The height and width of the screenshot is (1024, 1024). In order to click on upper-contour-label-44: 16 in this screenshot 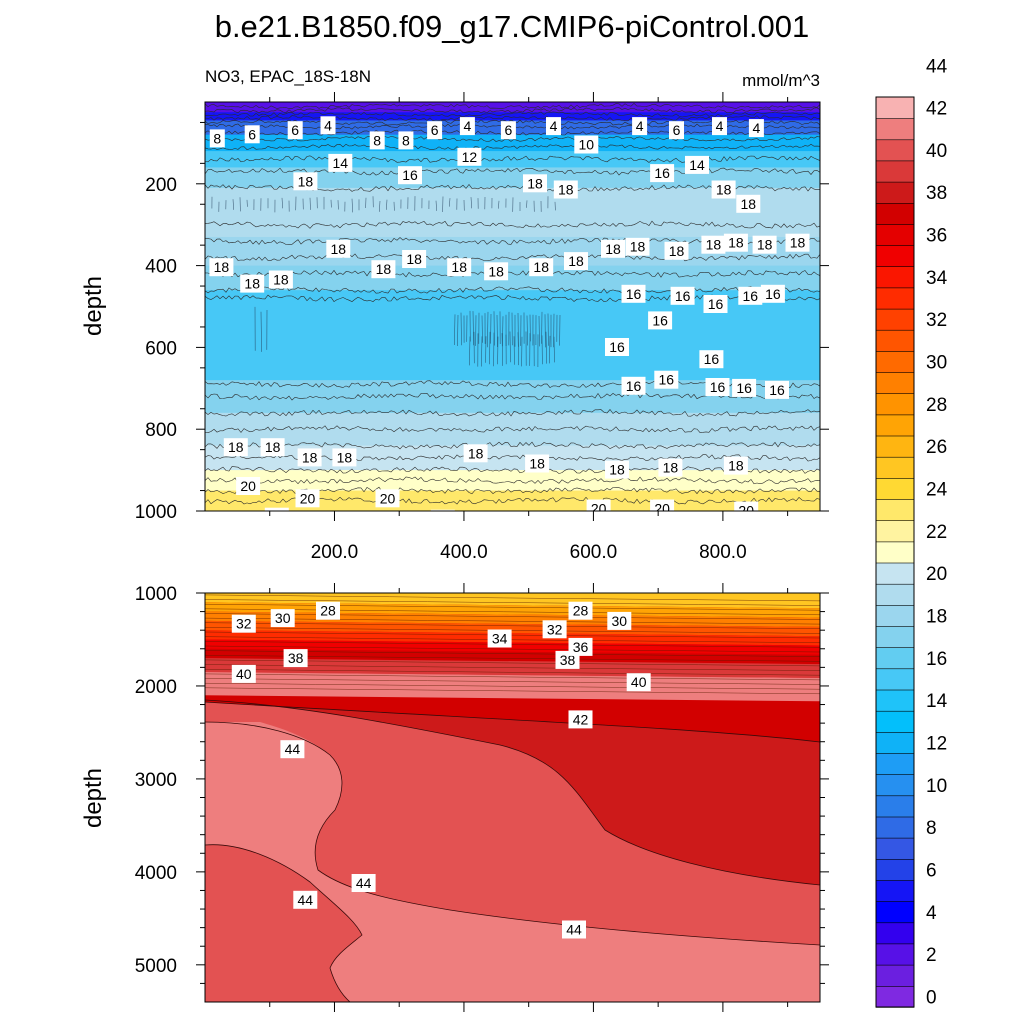, I will do `click(715, 304)`.